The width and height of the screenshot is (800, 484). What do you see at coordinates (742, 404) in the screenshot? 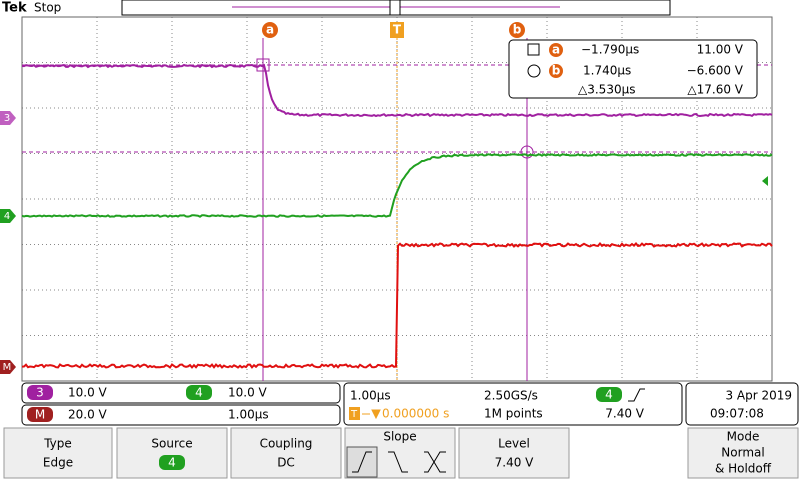
I see `clock` at bounding box center [742, 404].